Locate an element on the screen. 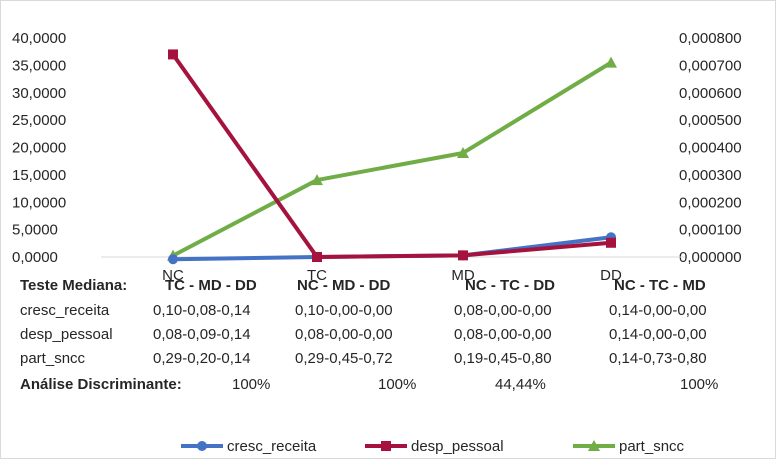 The height and width of the screenshot is (460, 776). left-axis-tick-label: 35,0000 is located at coordinates (39, 65).